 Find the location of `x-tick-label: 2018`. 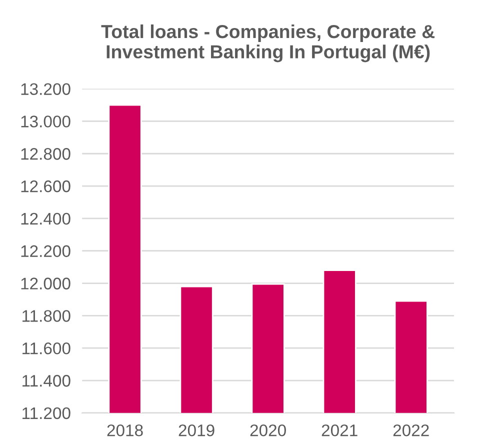

x-tick-label: 2018 is located at coordinates (125, 430).